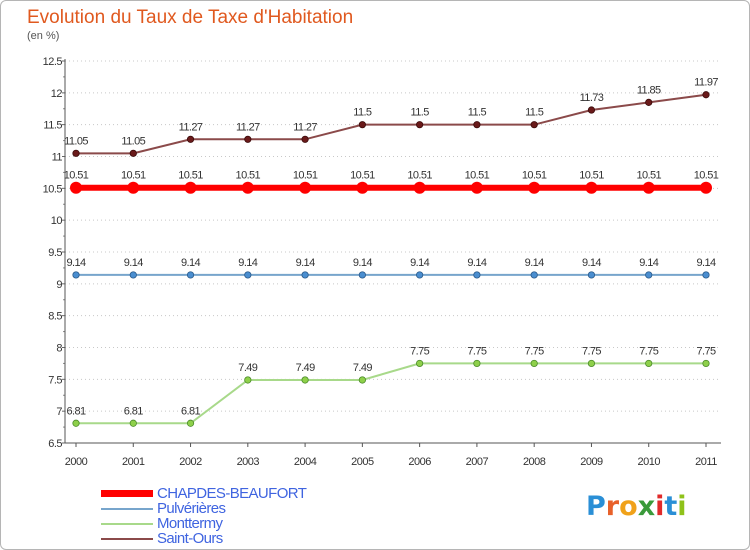 The height and width of the screenshot is (550, 750). What do you see at coordinates (646, 506) in the screenshot?
I see `logo-letter: x` at bounding box center [646, 506].